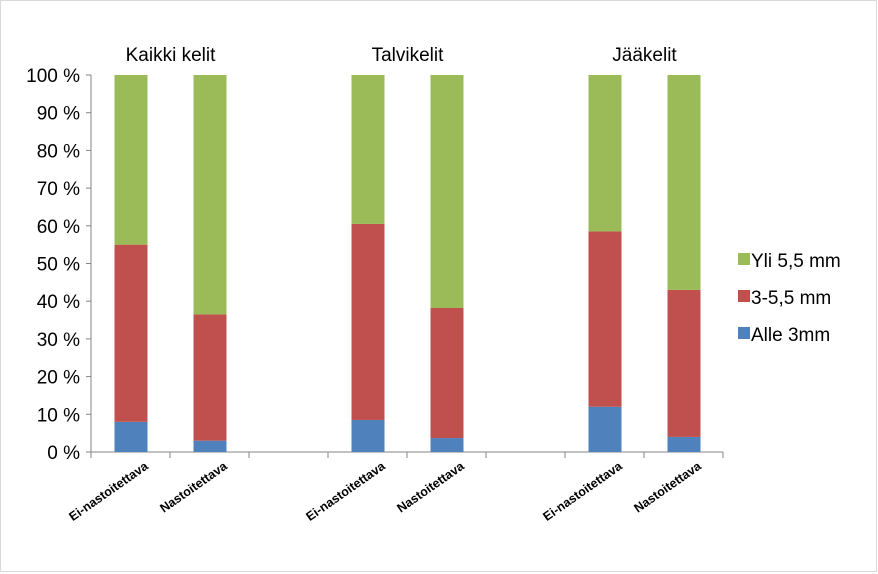 The image size is (878, 574). What do you see at coordinates (408, 55) in the screenshot?
I see `group-label: Talvikelit` at bounding box center [408, 55].